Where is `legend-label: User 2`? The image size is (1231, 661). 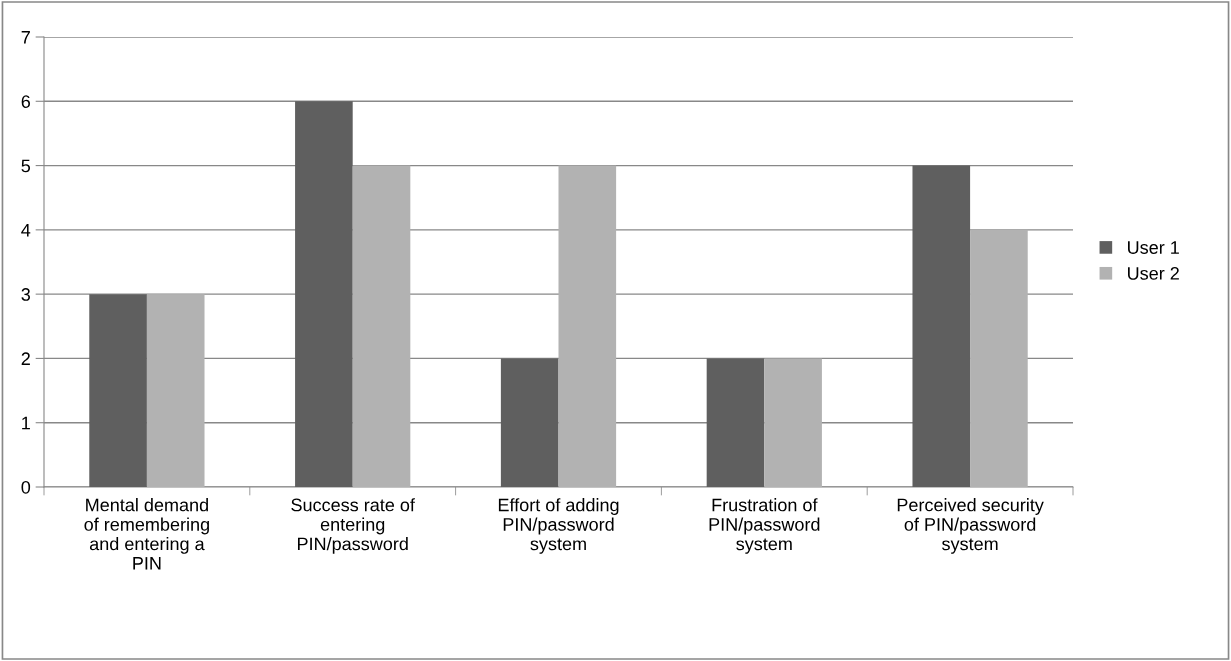 legend-label: User 2 is located at coordinates (1153, 273).